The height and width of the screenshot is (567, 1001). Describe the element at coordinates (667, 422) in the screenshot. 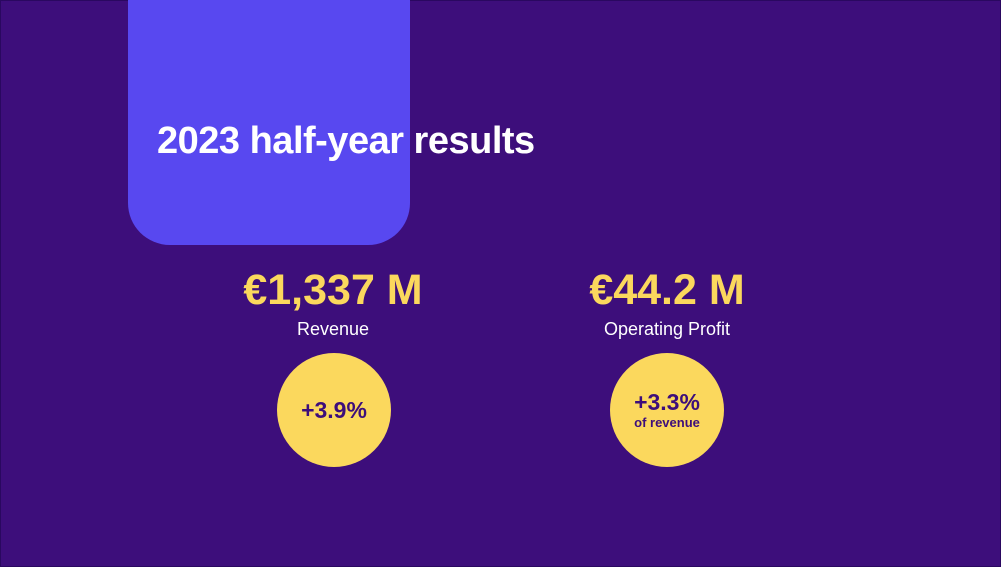

I see `operating-profit-margin-note: of revenue` at that location.